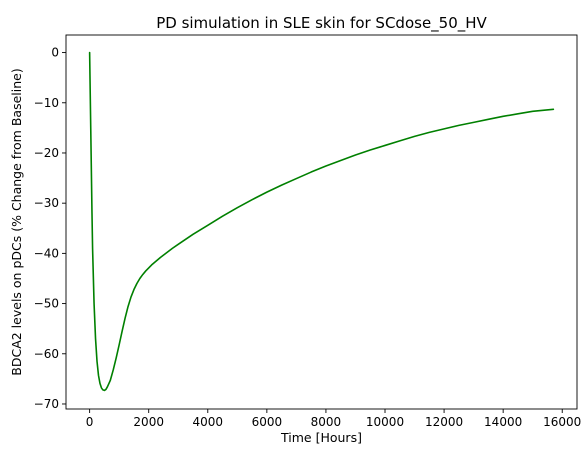  Describe the element at coordinates (148, 422) in the screenshot. I see `x-tick-label: 2000` at that location.